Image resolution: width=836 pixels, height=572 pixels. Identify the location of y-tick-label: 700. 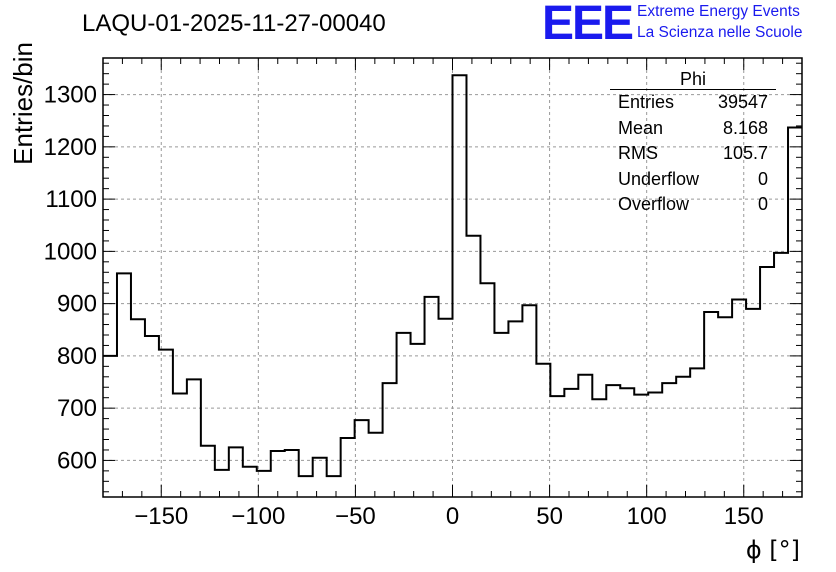
(77, 408).